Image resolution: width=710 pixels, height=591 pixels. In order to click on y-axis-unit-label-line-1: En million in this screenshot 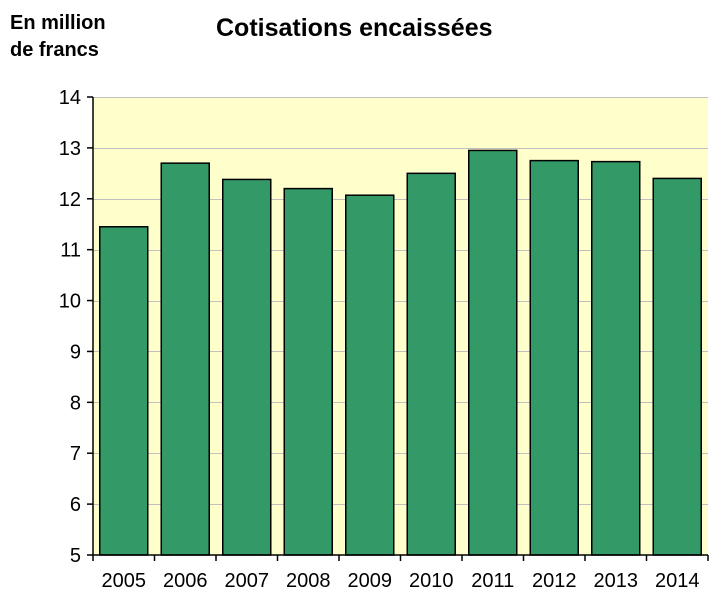, I will do `click(58, 23)`.